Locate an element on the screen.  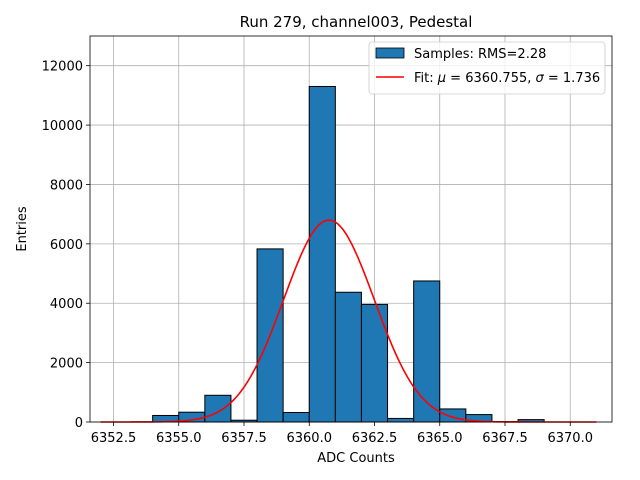
y-tick-label: 6000 is located at coordinates (66, 245).